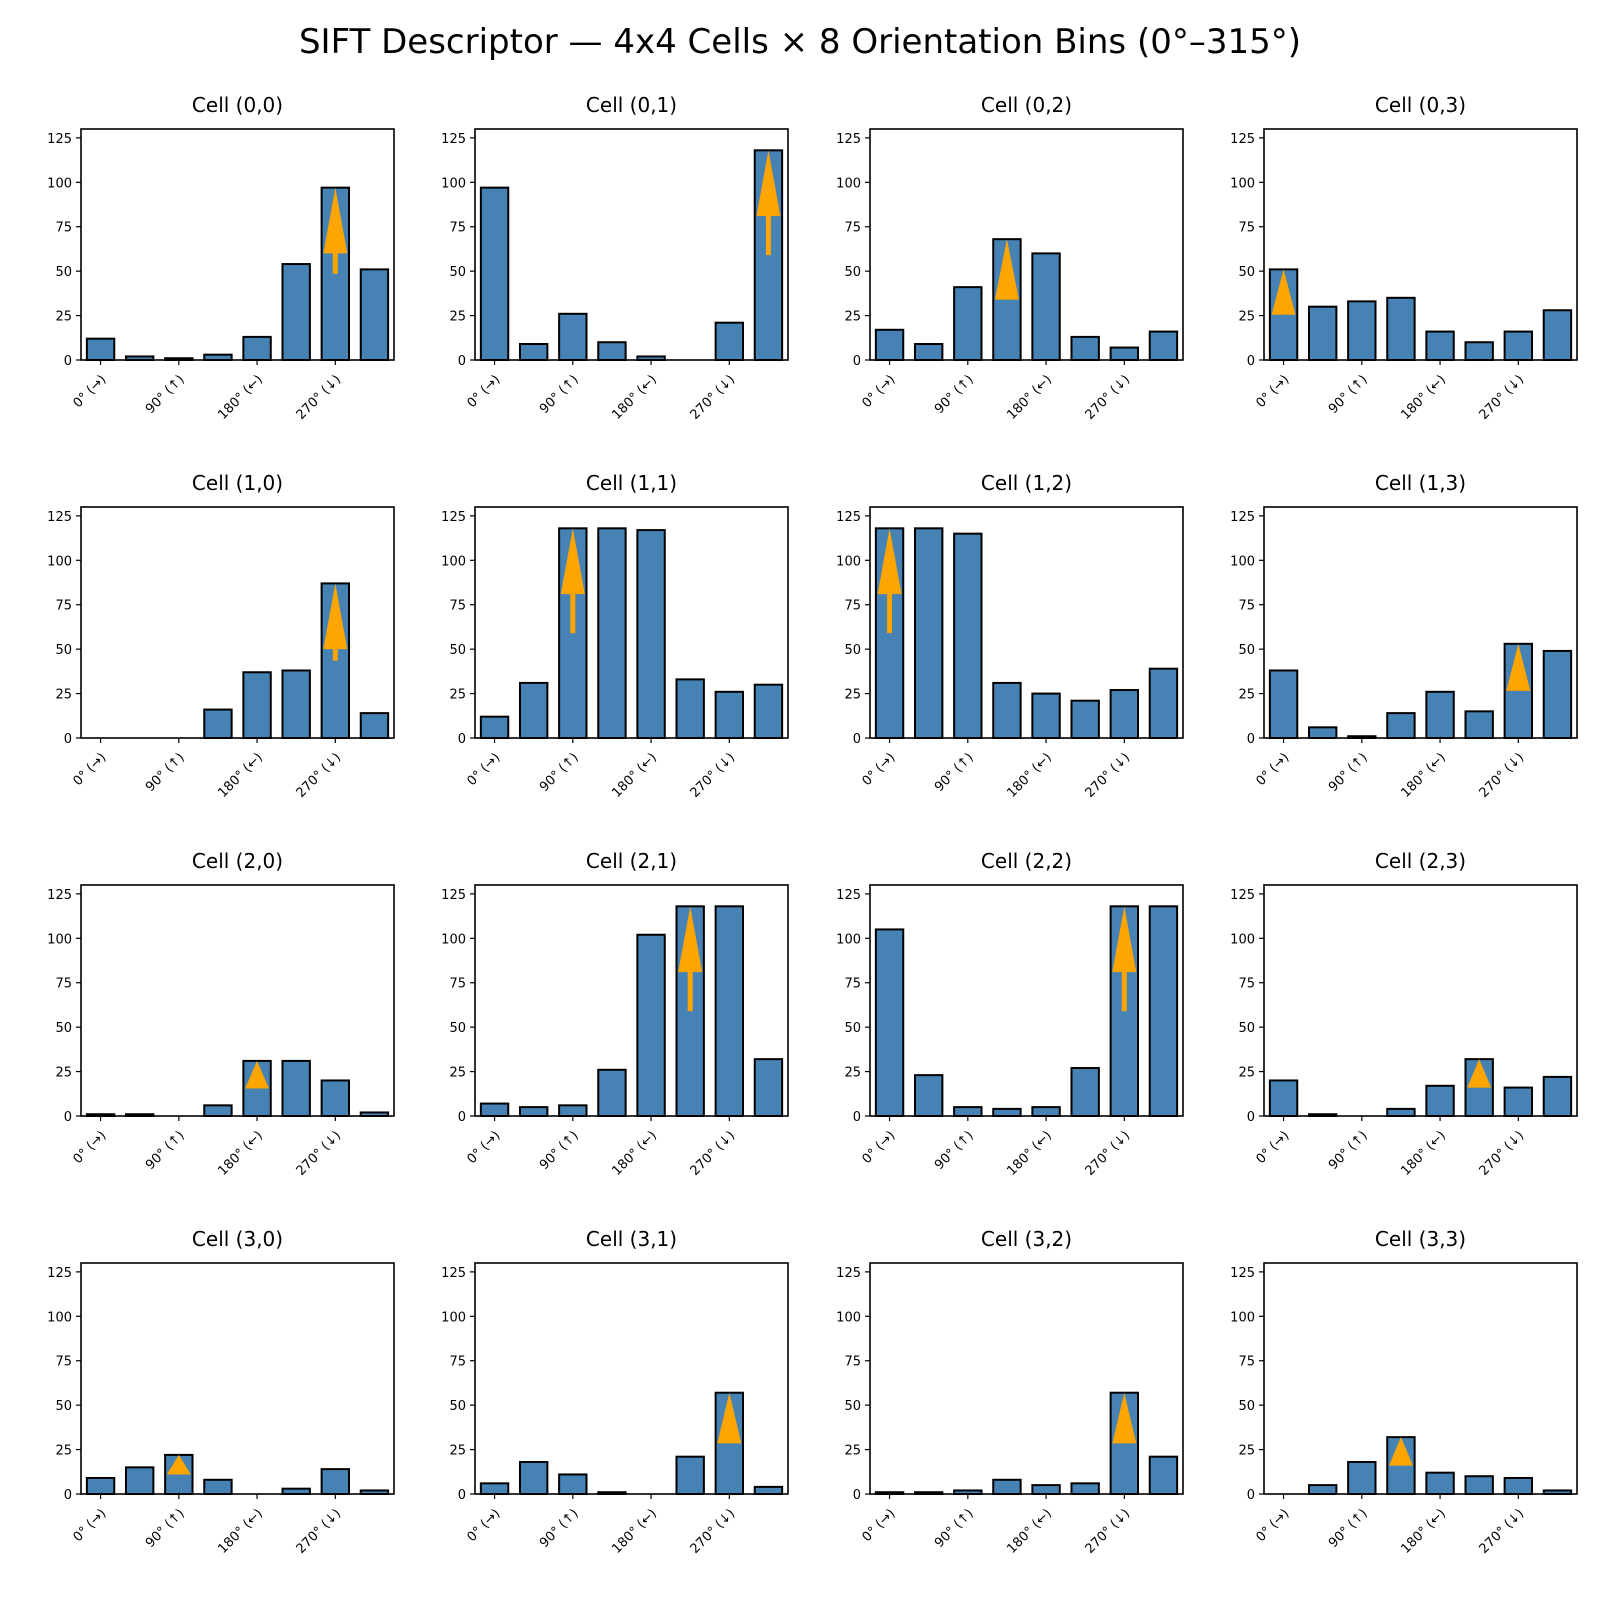 The height and width of the screenshot is (1600, 1600). Describe the element at coordinates (631, 861) in the screenshot. I see `cell-title: Cell (2,1)` at that location.